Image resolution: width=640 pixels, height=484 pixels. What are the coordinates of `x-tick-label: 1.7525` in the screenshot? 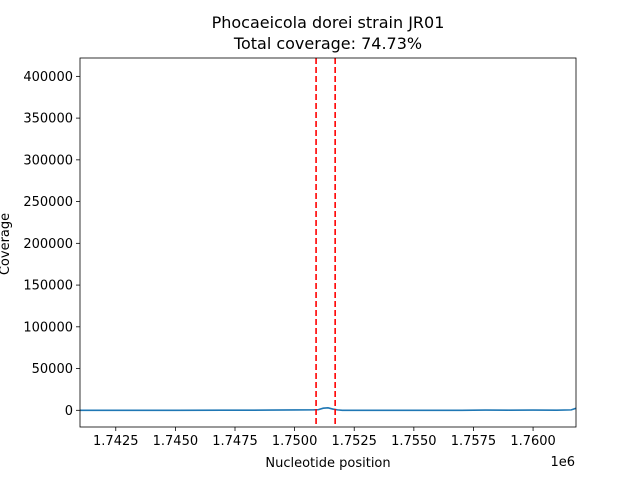 It's located at (354, 441).